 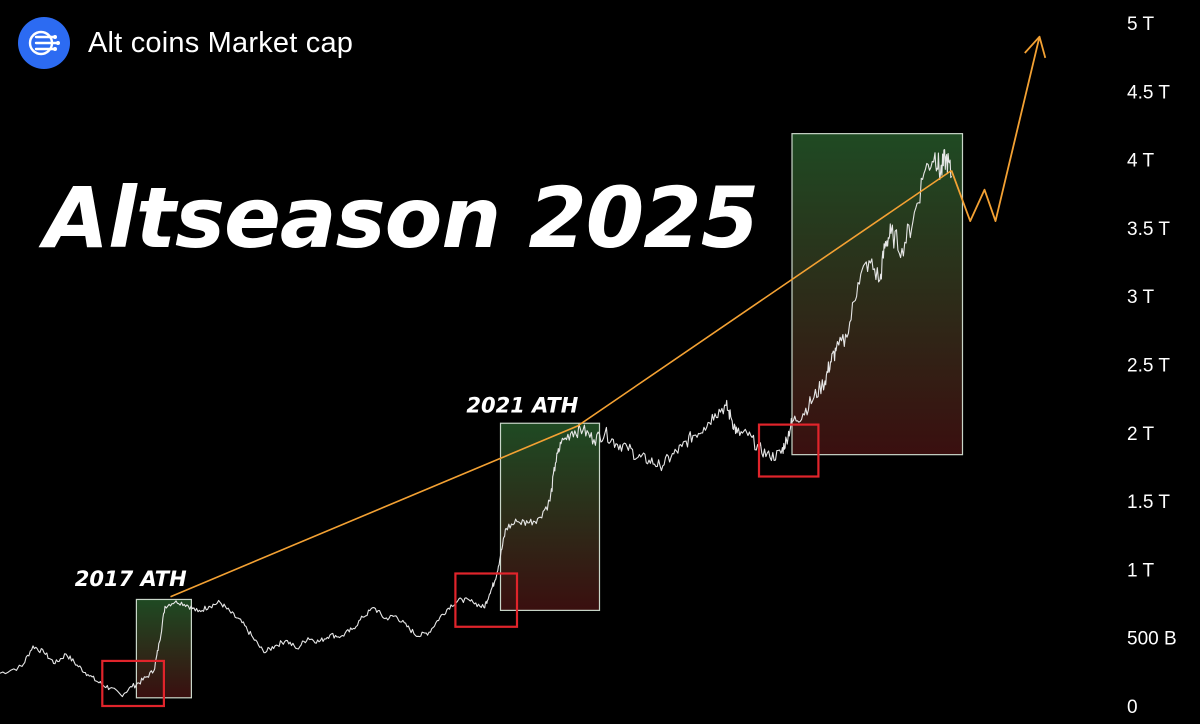 I want to click on y-tick-label: 3.5 T, so click(x=1148, y=229).